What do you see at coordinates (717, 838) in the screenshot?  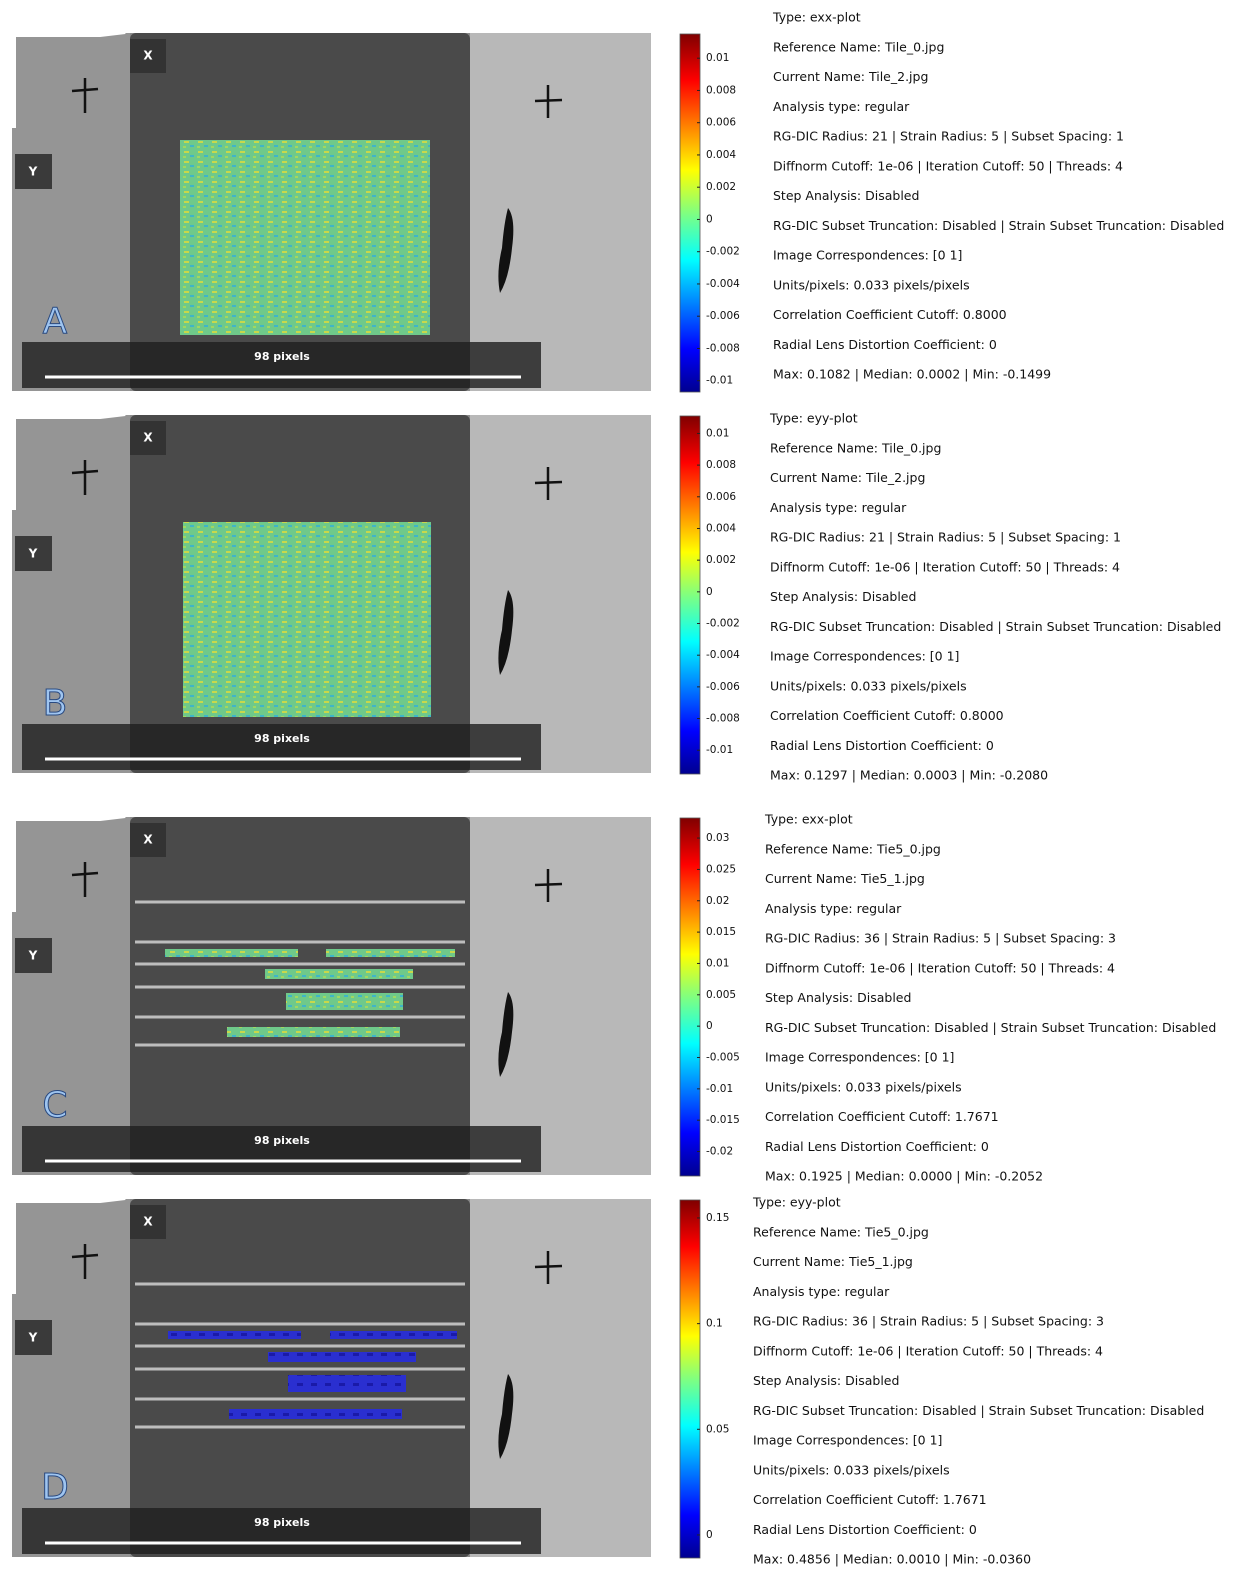 I see `colorbar-tick-label: 0.03` at bounding box center [717, 838].